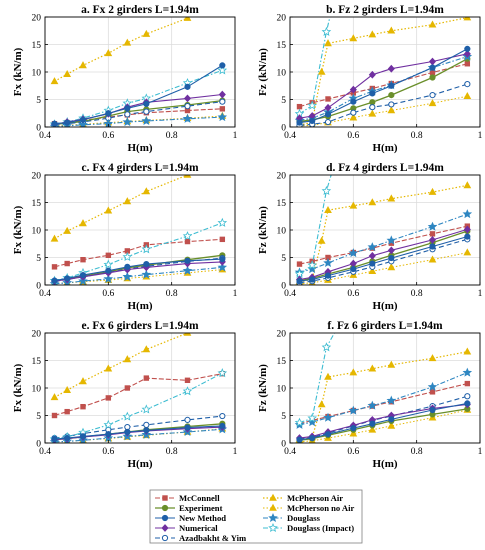  I want to click on legend-label: Douglass (Impact), so click(320, 528).